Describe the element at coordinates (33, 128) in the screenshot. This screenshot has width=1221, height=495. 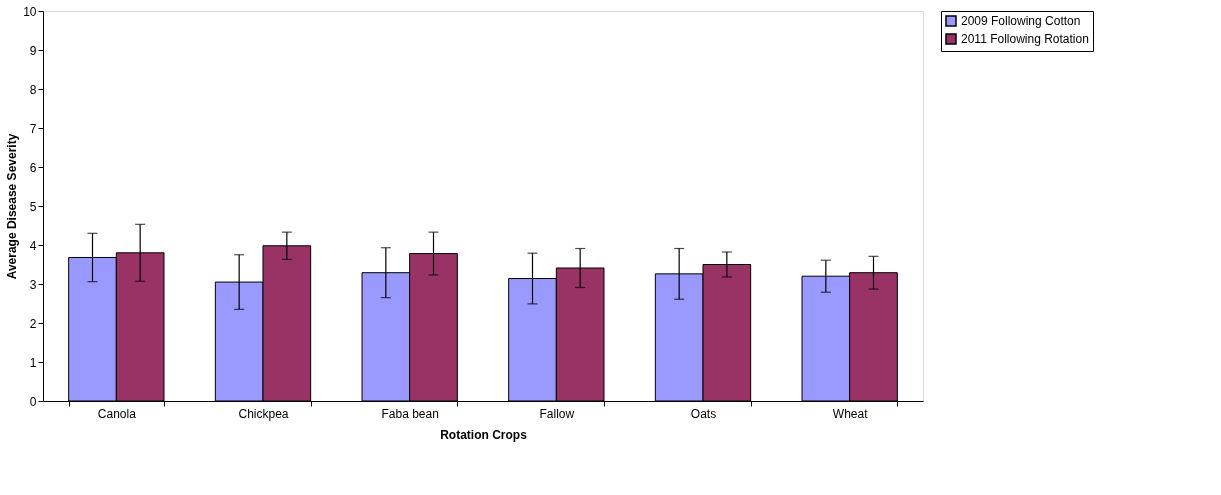
I see `y-tick-label: 7` at that location.